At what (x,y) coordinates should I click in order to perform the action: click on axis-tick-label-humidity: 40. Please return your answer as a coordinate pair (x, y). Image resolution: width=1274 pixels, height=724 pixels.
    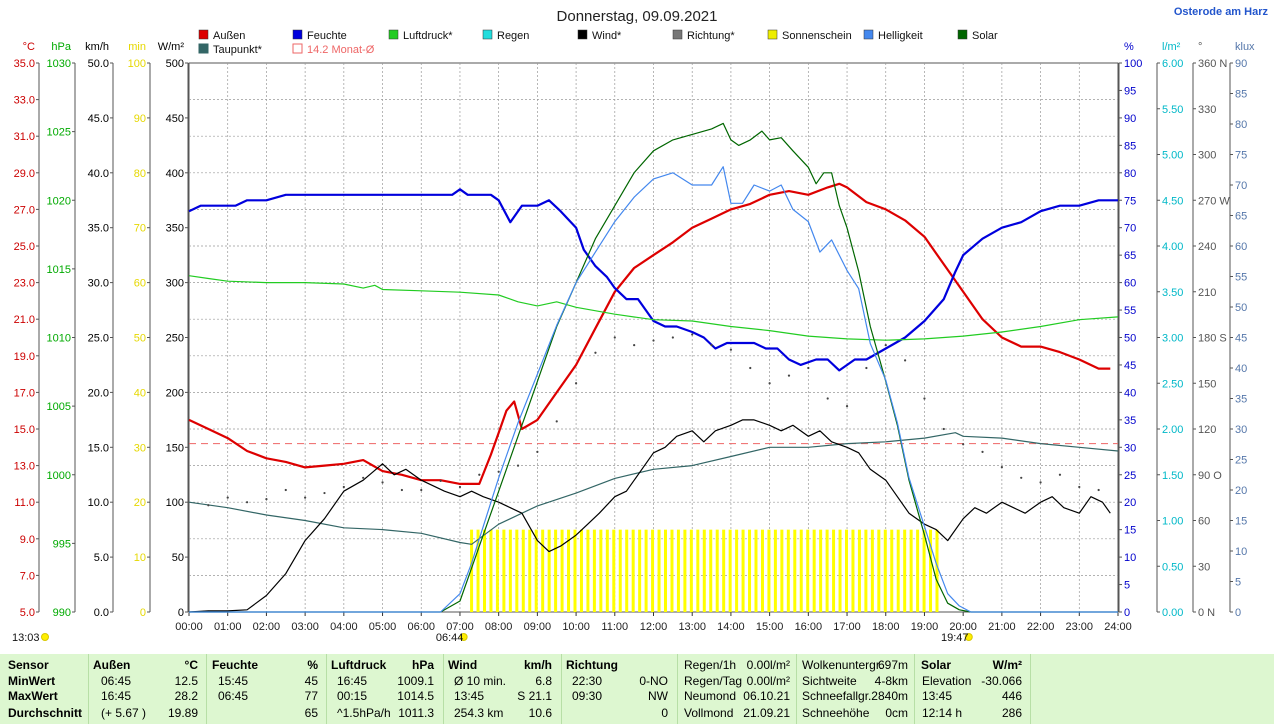
    Looking at the image, I should click on (1130, 393).